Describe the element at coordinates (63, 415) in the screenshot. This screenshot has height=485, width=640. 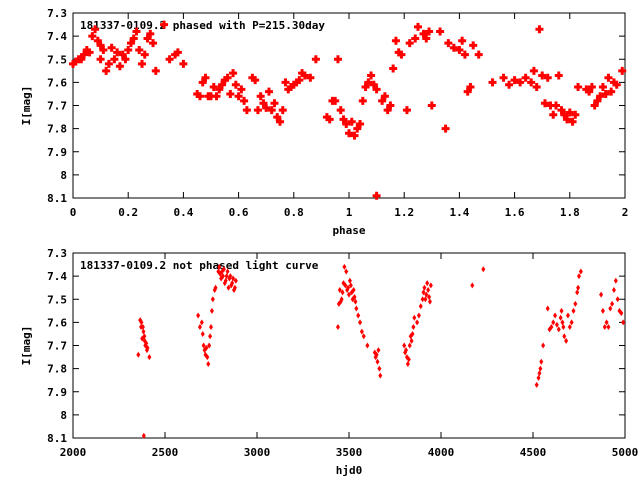
I see `unphased-y-tick-label: 8` at that location.